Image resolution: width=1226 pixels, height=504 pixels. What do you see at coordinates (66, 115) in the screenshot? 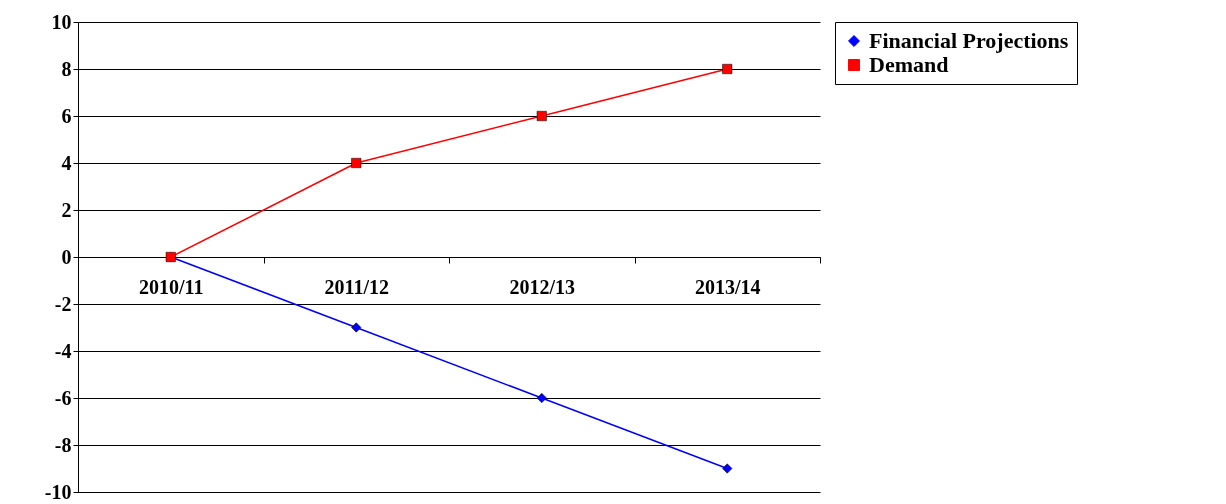
I see `y-tick-label: 6` at bounding box center [66, 115].